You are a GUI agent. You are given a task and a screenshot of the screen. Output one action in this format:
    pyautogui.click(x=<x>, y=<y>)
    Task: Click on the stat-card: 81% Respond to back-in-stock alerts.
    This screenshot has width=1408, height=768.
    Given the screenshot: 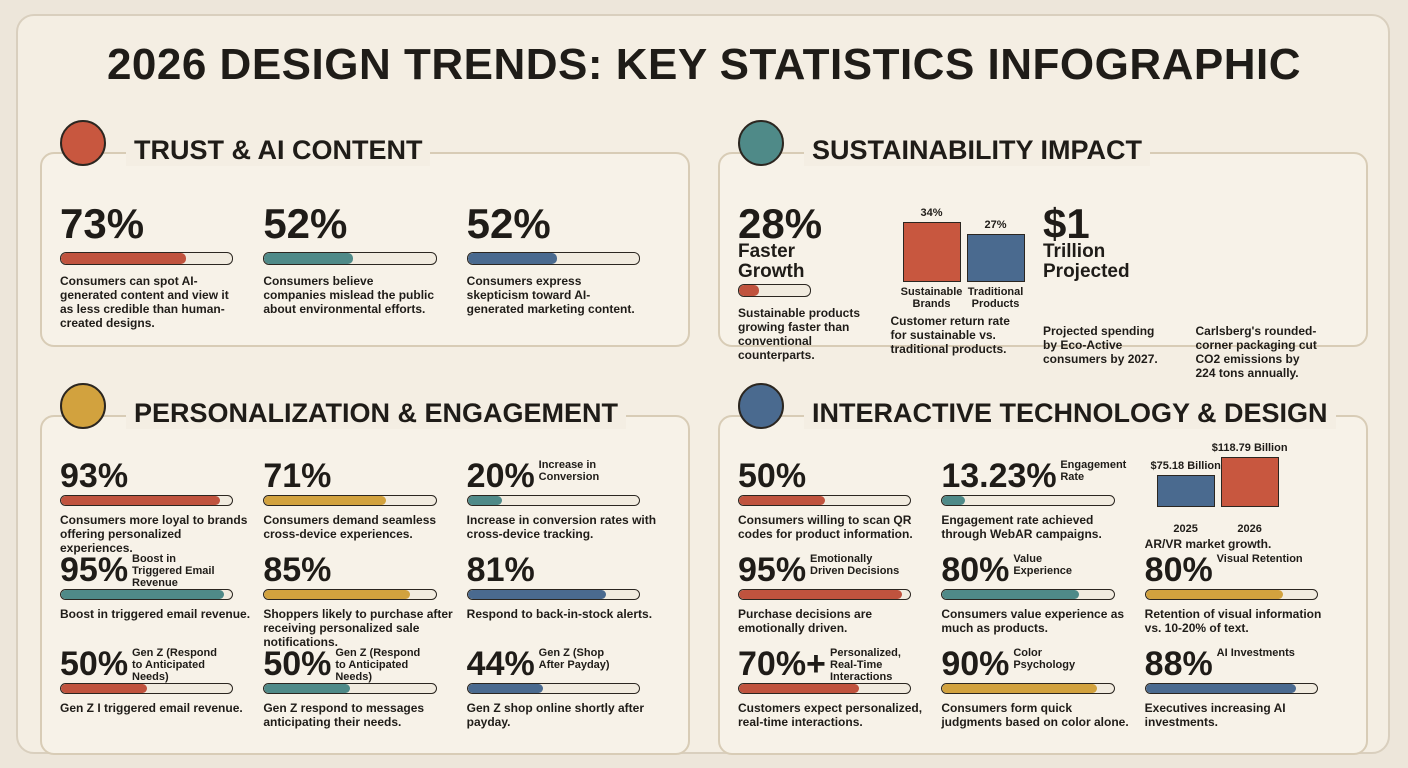 What is the action you would take?
    pyautogui.click(x=561, y=595)
    